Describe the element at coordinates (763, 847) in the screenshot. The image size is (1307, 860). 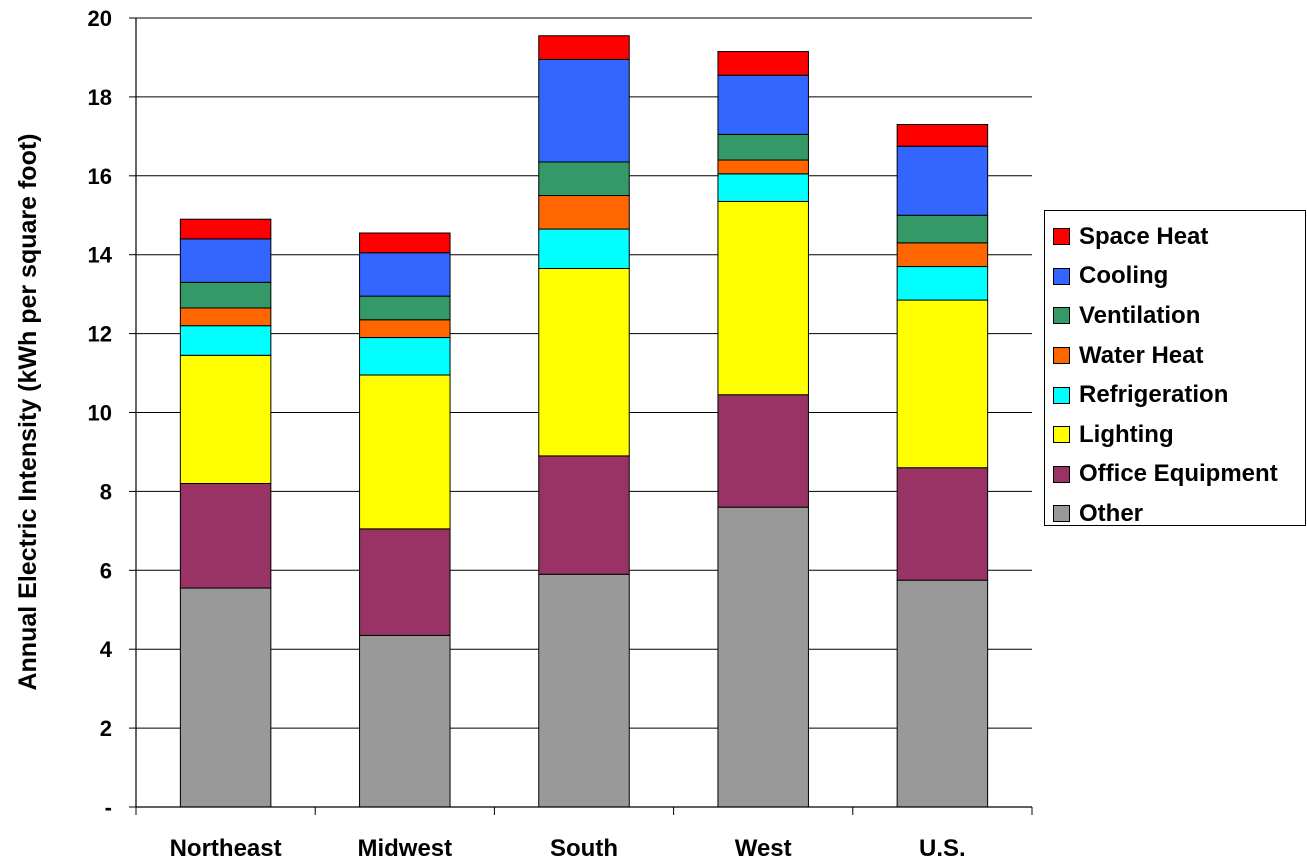
I see `category-label: West` at that location.